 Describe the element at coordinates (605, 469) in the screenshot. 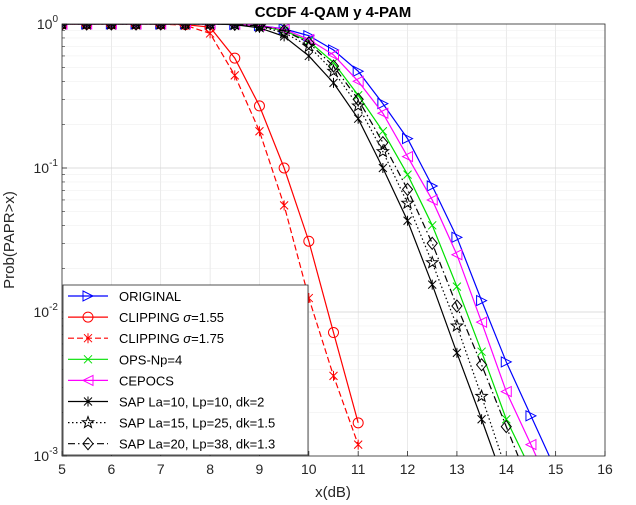

I see `x-tick-label: 16` at that location.